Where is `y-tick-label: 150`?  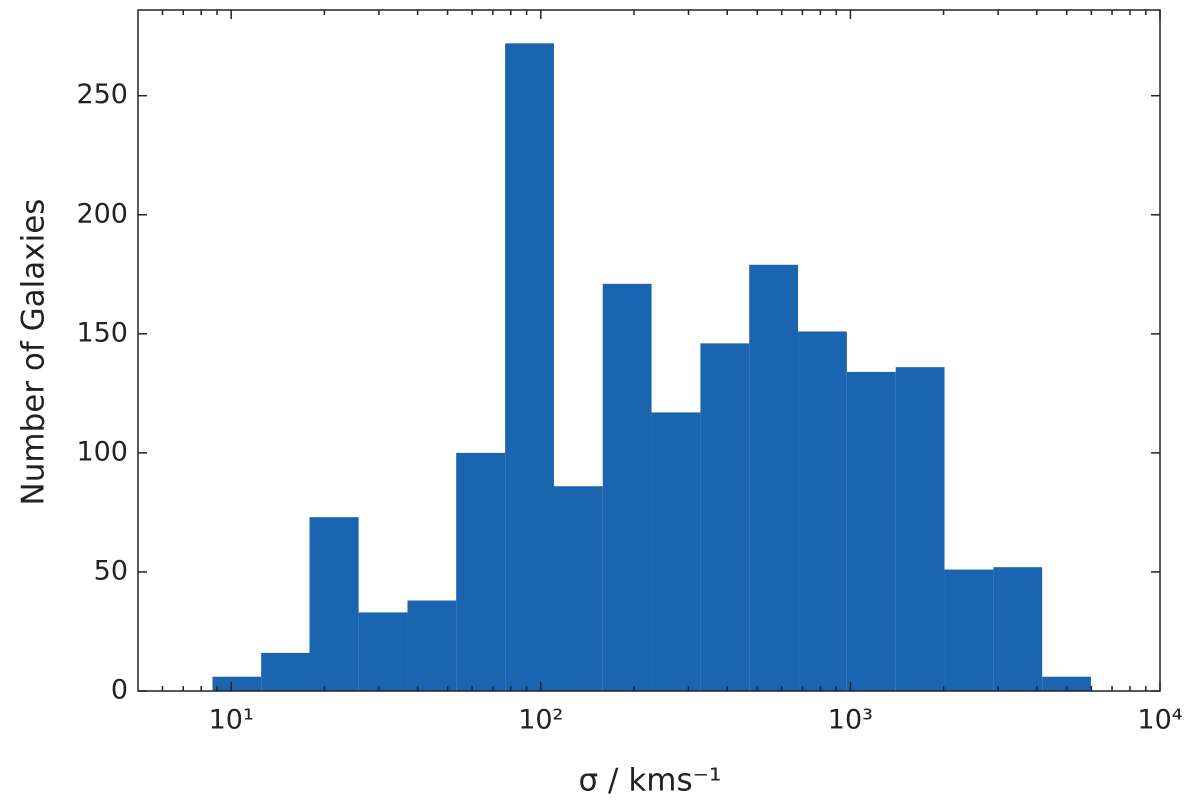 y-tick-label: 150 is located at coordinates (102, 332).